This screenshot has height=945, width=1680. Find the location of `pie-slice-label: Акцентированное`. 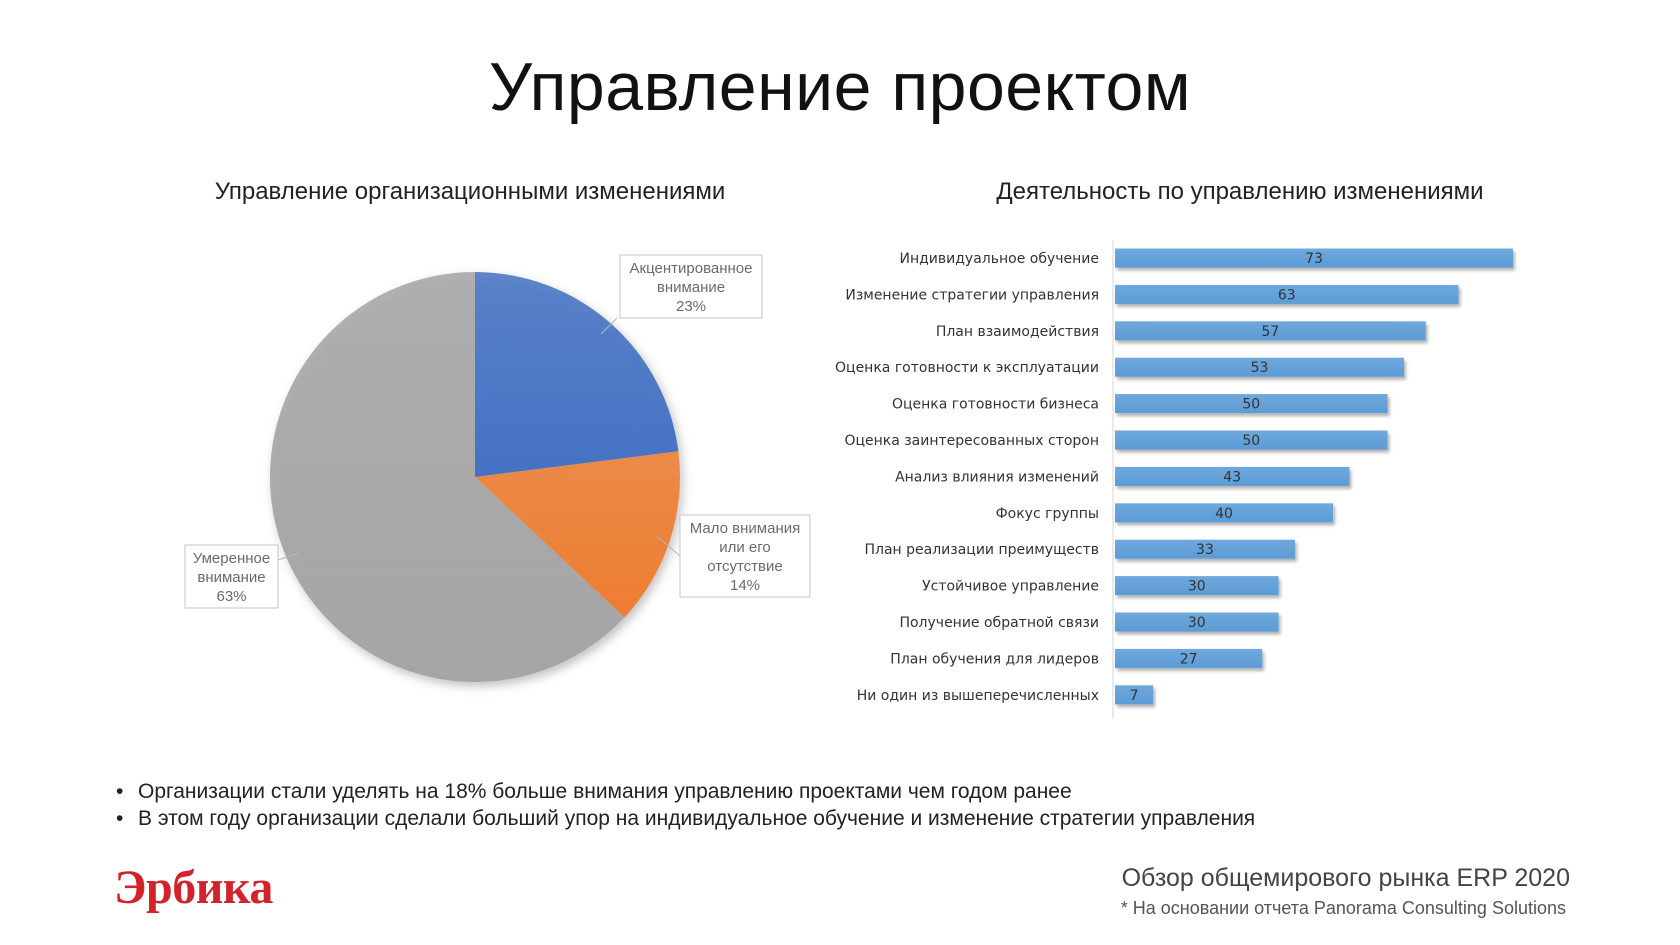

pie-slice-label: Акцентированное is located at coordinates (691, 268).